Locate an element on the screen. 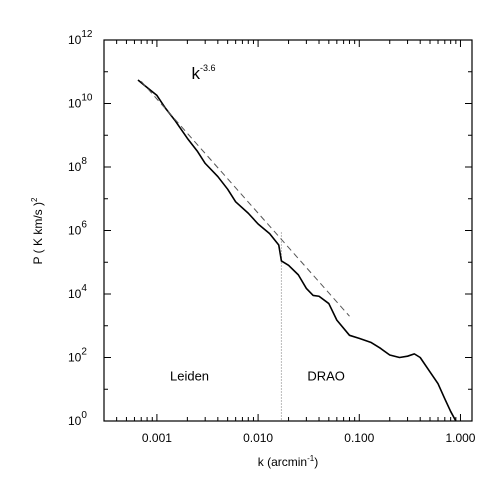  x-tick-labels: 0.001 0.010 0.100 1.000 is located at coordinates (309, 438).